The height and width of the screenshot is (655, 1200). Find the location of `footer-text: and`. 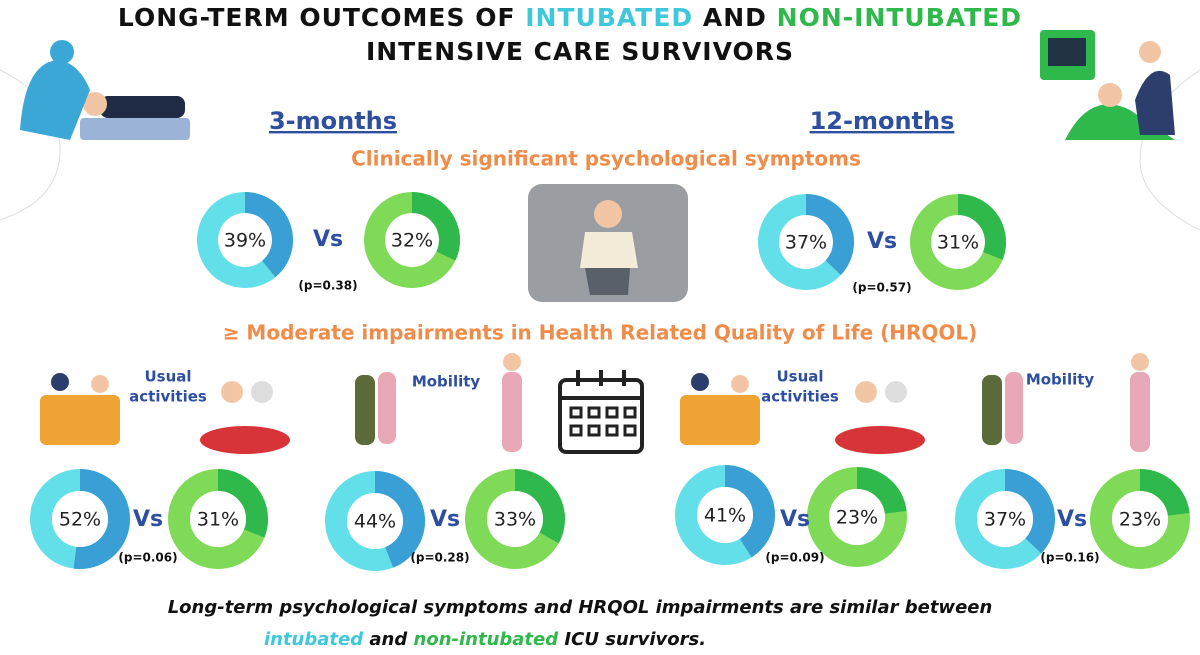

footer-text: and is located at coordinates (388, 639).